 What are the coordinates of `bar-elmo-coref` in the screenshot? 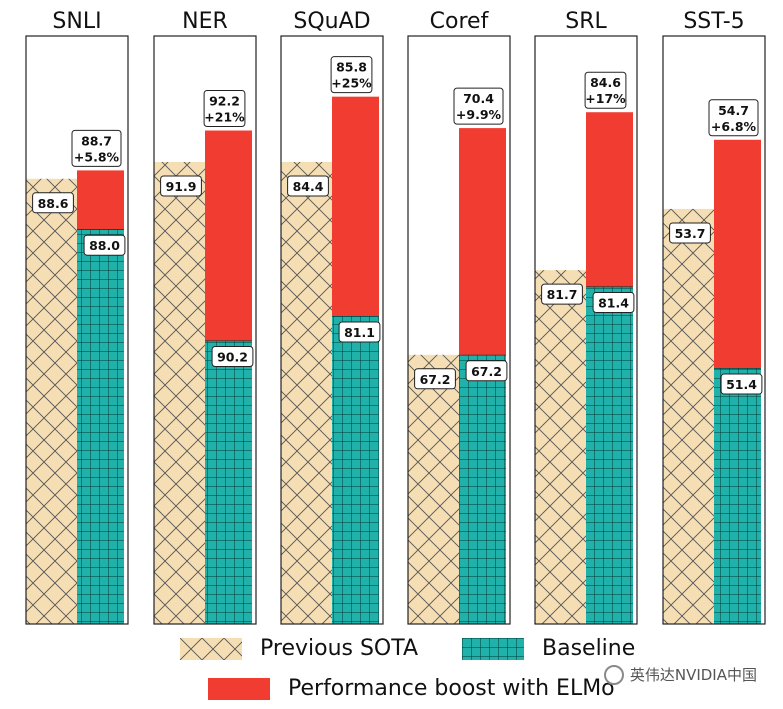 It's located at (482, 241).